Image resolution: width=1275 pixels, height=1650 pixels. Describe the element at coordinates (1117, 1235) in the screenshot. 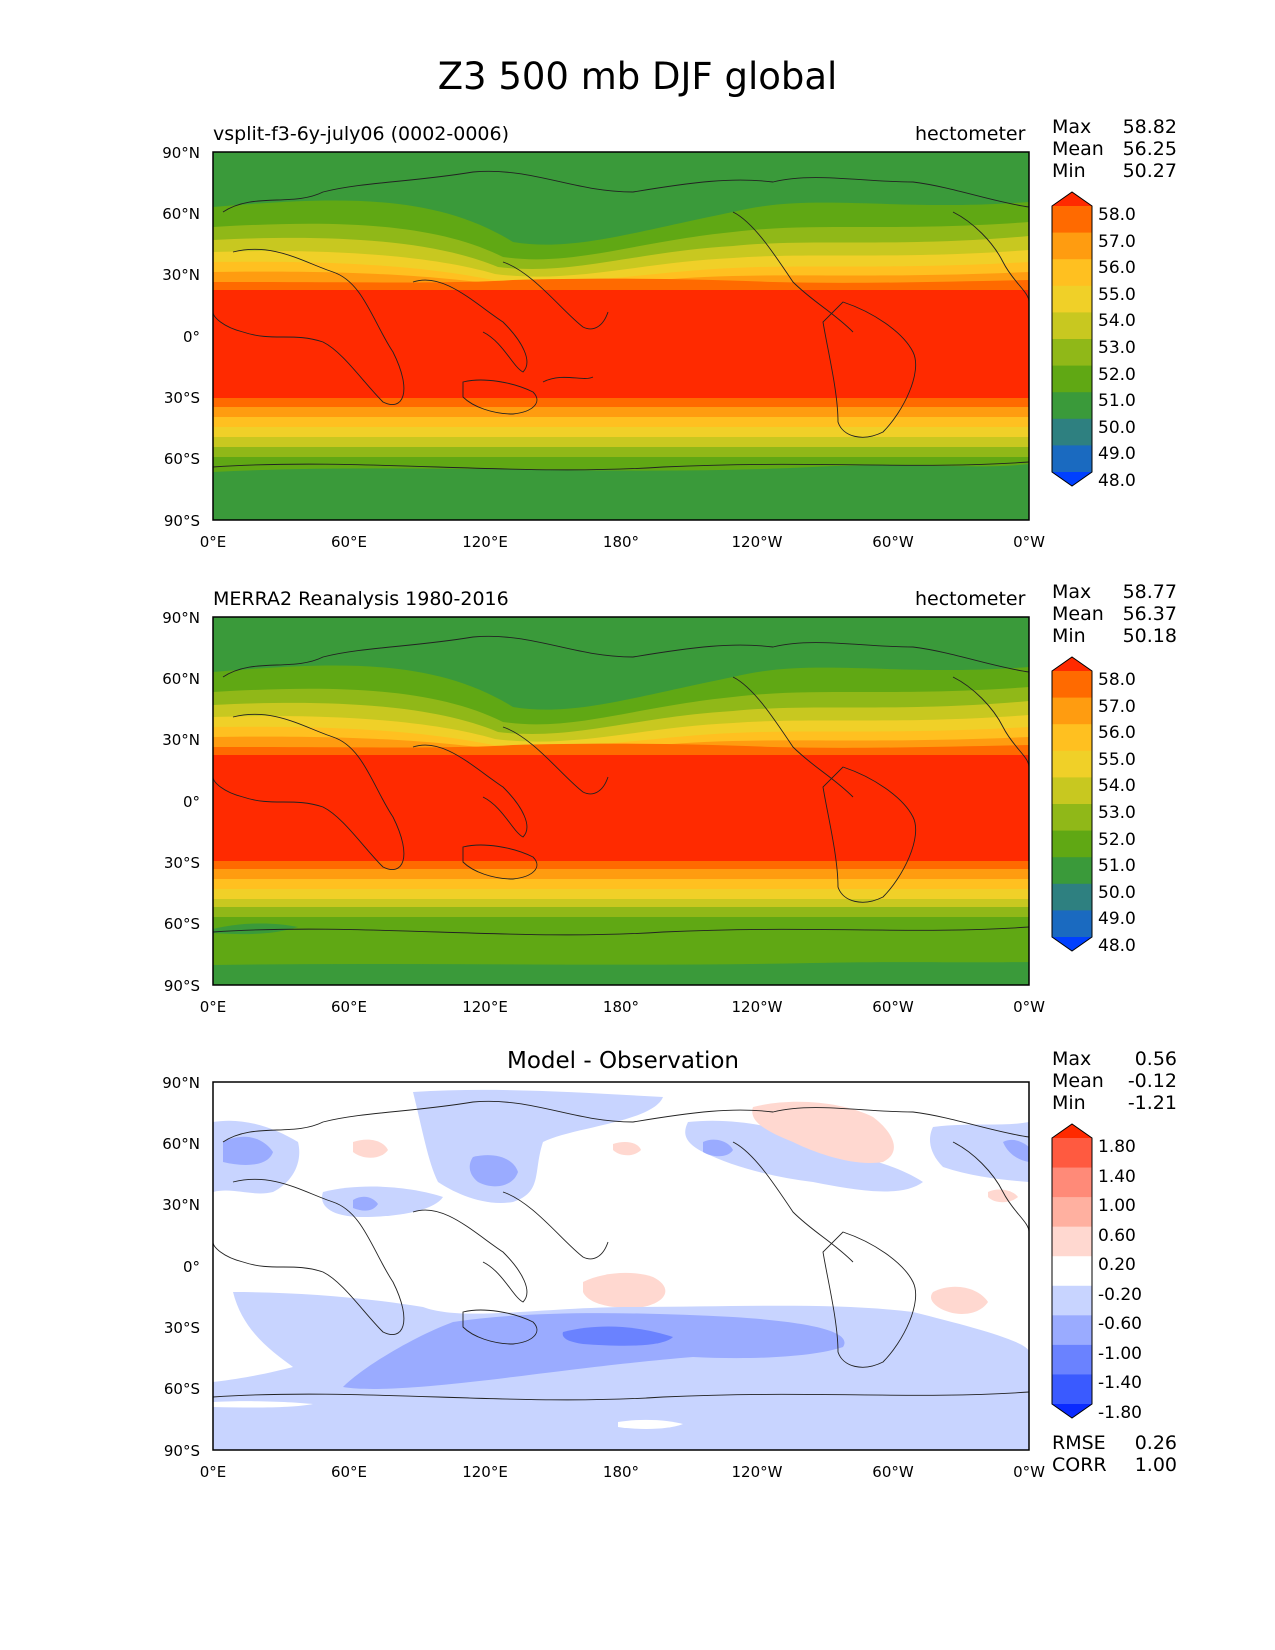

I see `colorbar-tick-label: 0.60` at that location.